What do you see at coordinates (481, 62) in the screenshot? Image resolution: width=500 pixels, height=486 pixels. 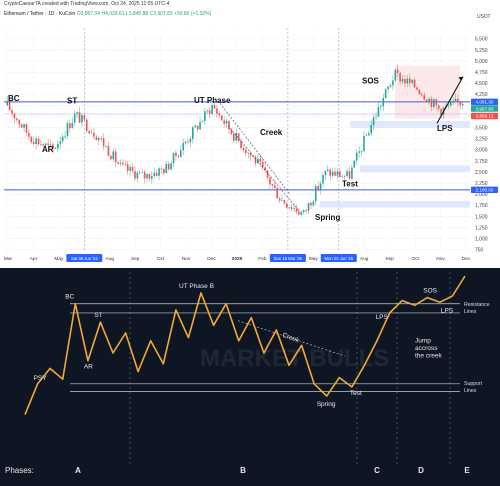 I see `y-tick-label: 5,000` at bounding box center [481, 62].